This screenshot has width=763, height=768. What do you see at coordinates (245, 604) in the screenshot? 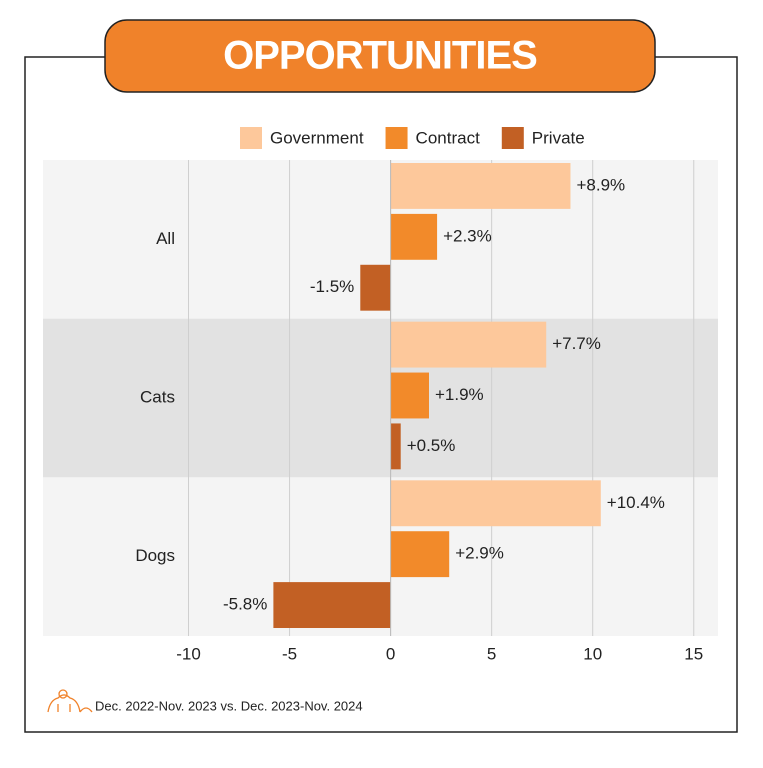
I see `value-label: -5.8%` at bounding box center [245, 604].